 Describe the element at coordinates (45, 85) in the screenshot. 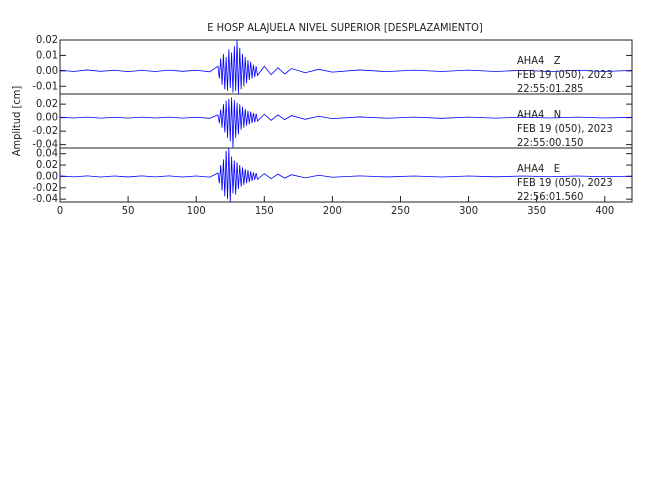

I see `y-tick-label: -0.01` at that location.